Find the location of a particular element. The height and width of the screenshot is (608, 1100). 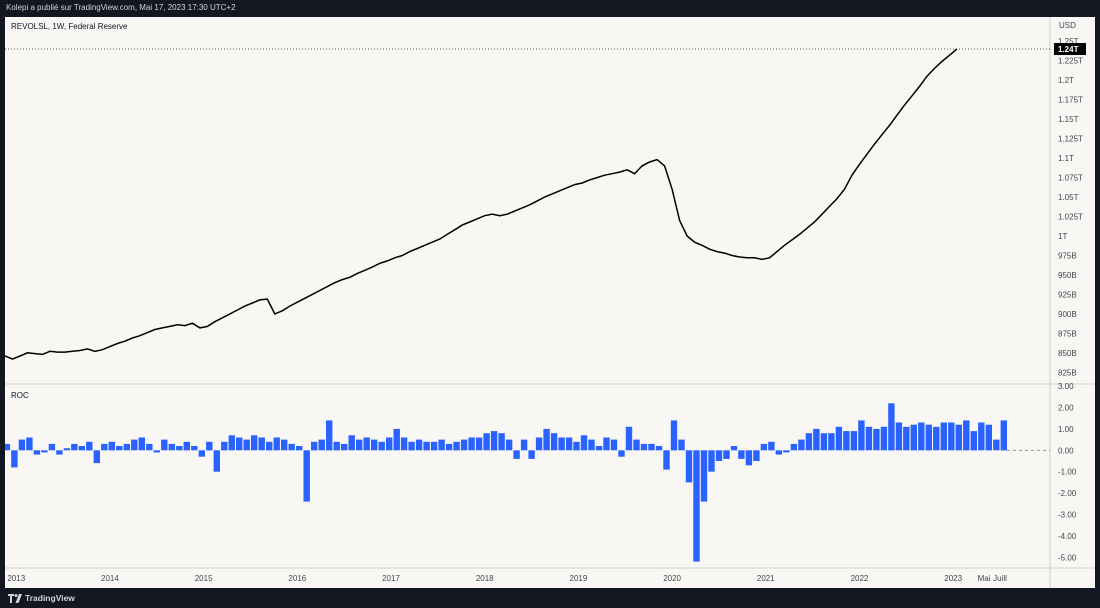

price-tick-label: 825B is located at coordinates (1067, 372).